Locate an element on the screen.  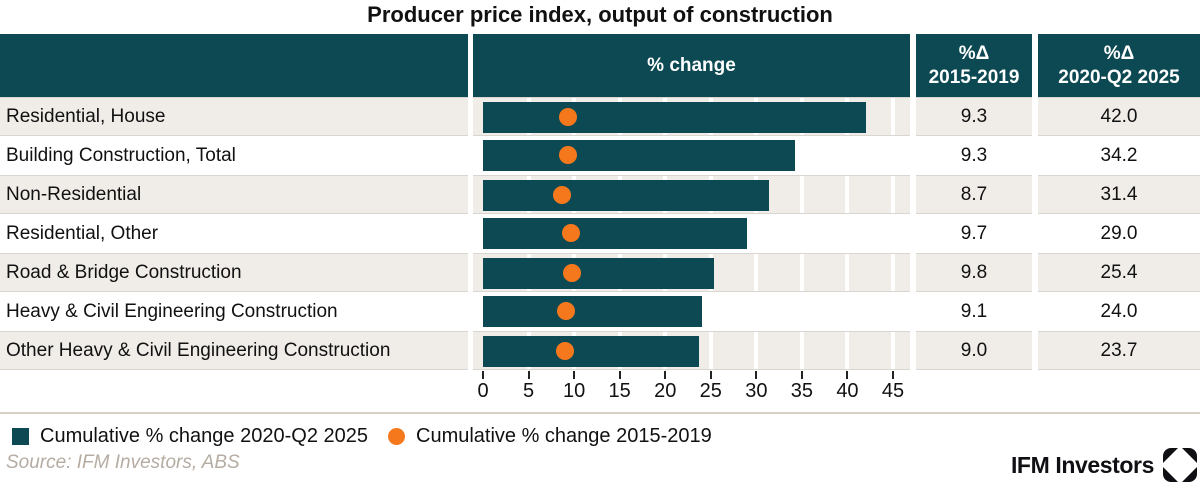
axis-tick-label: 20 is located at coordinates (665, 391).